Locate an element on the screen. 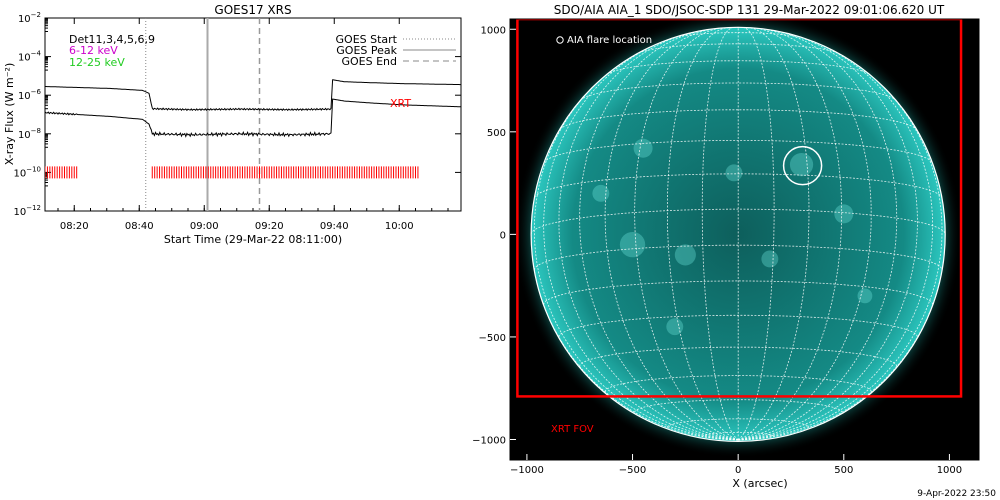 This screenshot has width=1000, height=500. x-tick-label: 08:40 is located at coordinates (139, 226).